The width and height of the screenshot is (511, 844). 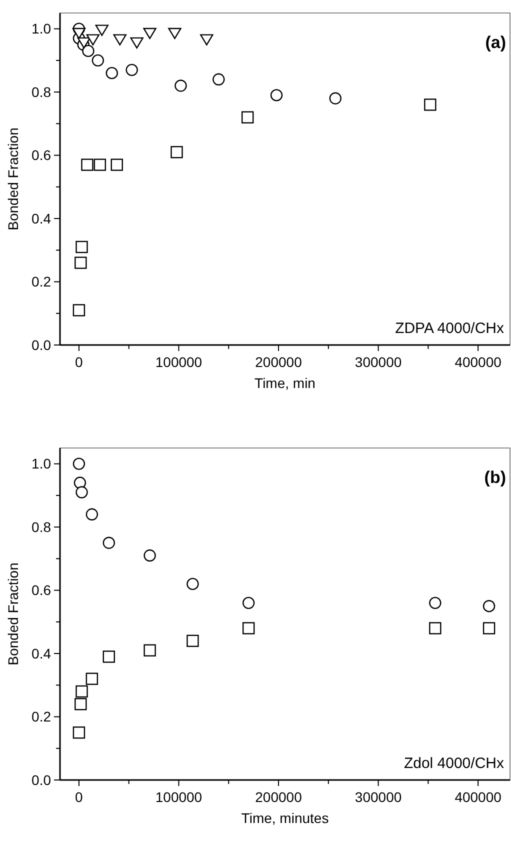 What do you see at coordinates (495, 477) in the screenshot?
I see `annotation: (b)` at bounding box center [495, 477].